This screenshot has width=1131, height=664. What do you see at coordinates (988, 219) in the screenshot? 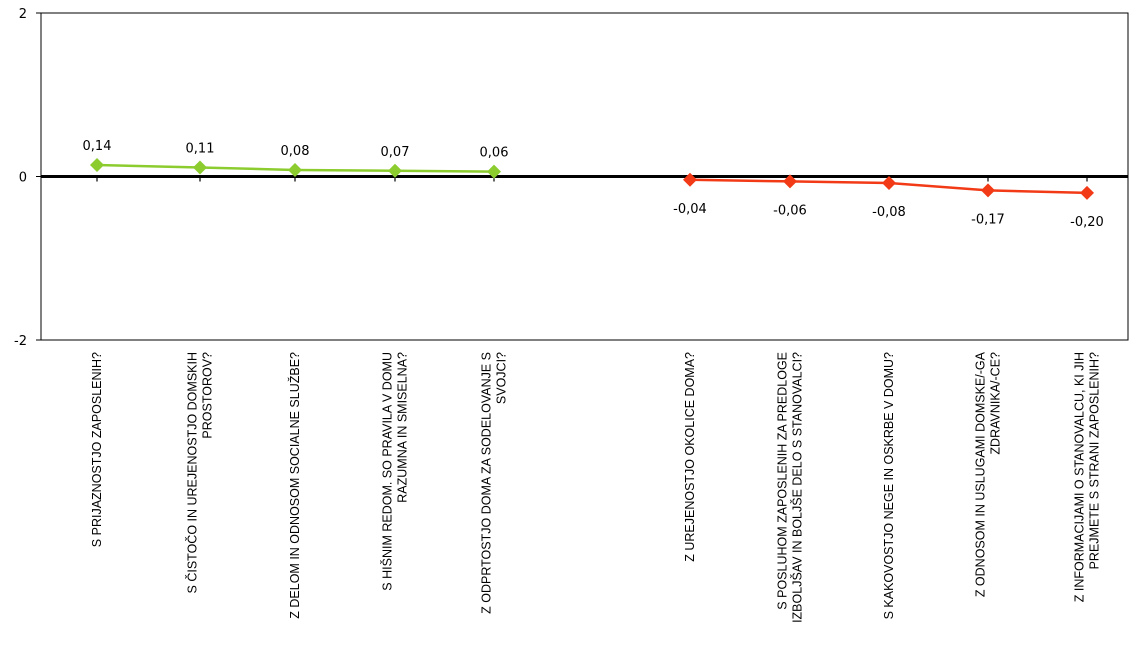
I see `data-label: -0,17` at bounding box center [988, 219].